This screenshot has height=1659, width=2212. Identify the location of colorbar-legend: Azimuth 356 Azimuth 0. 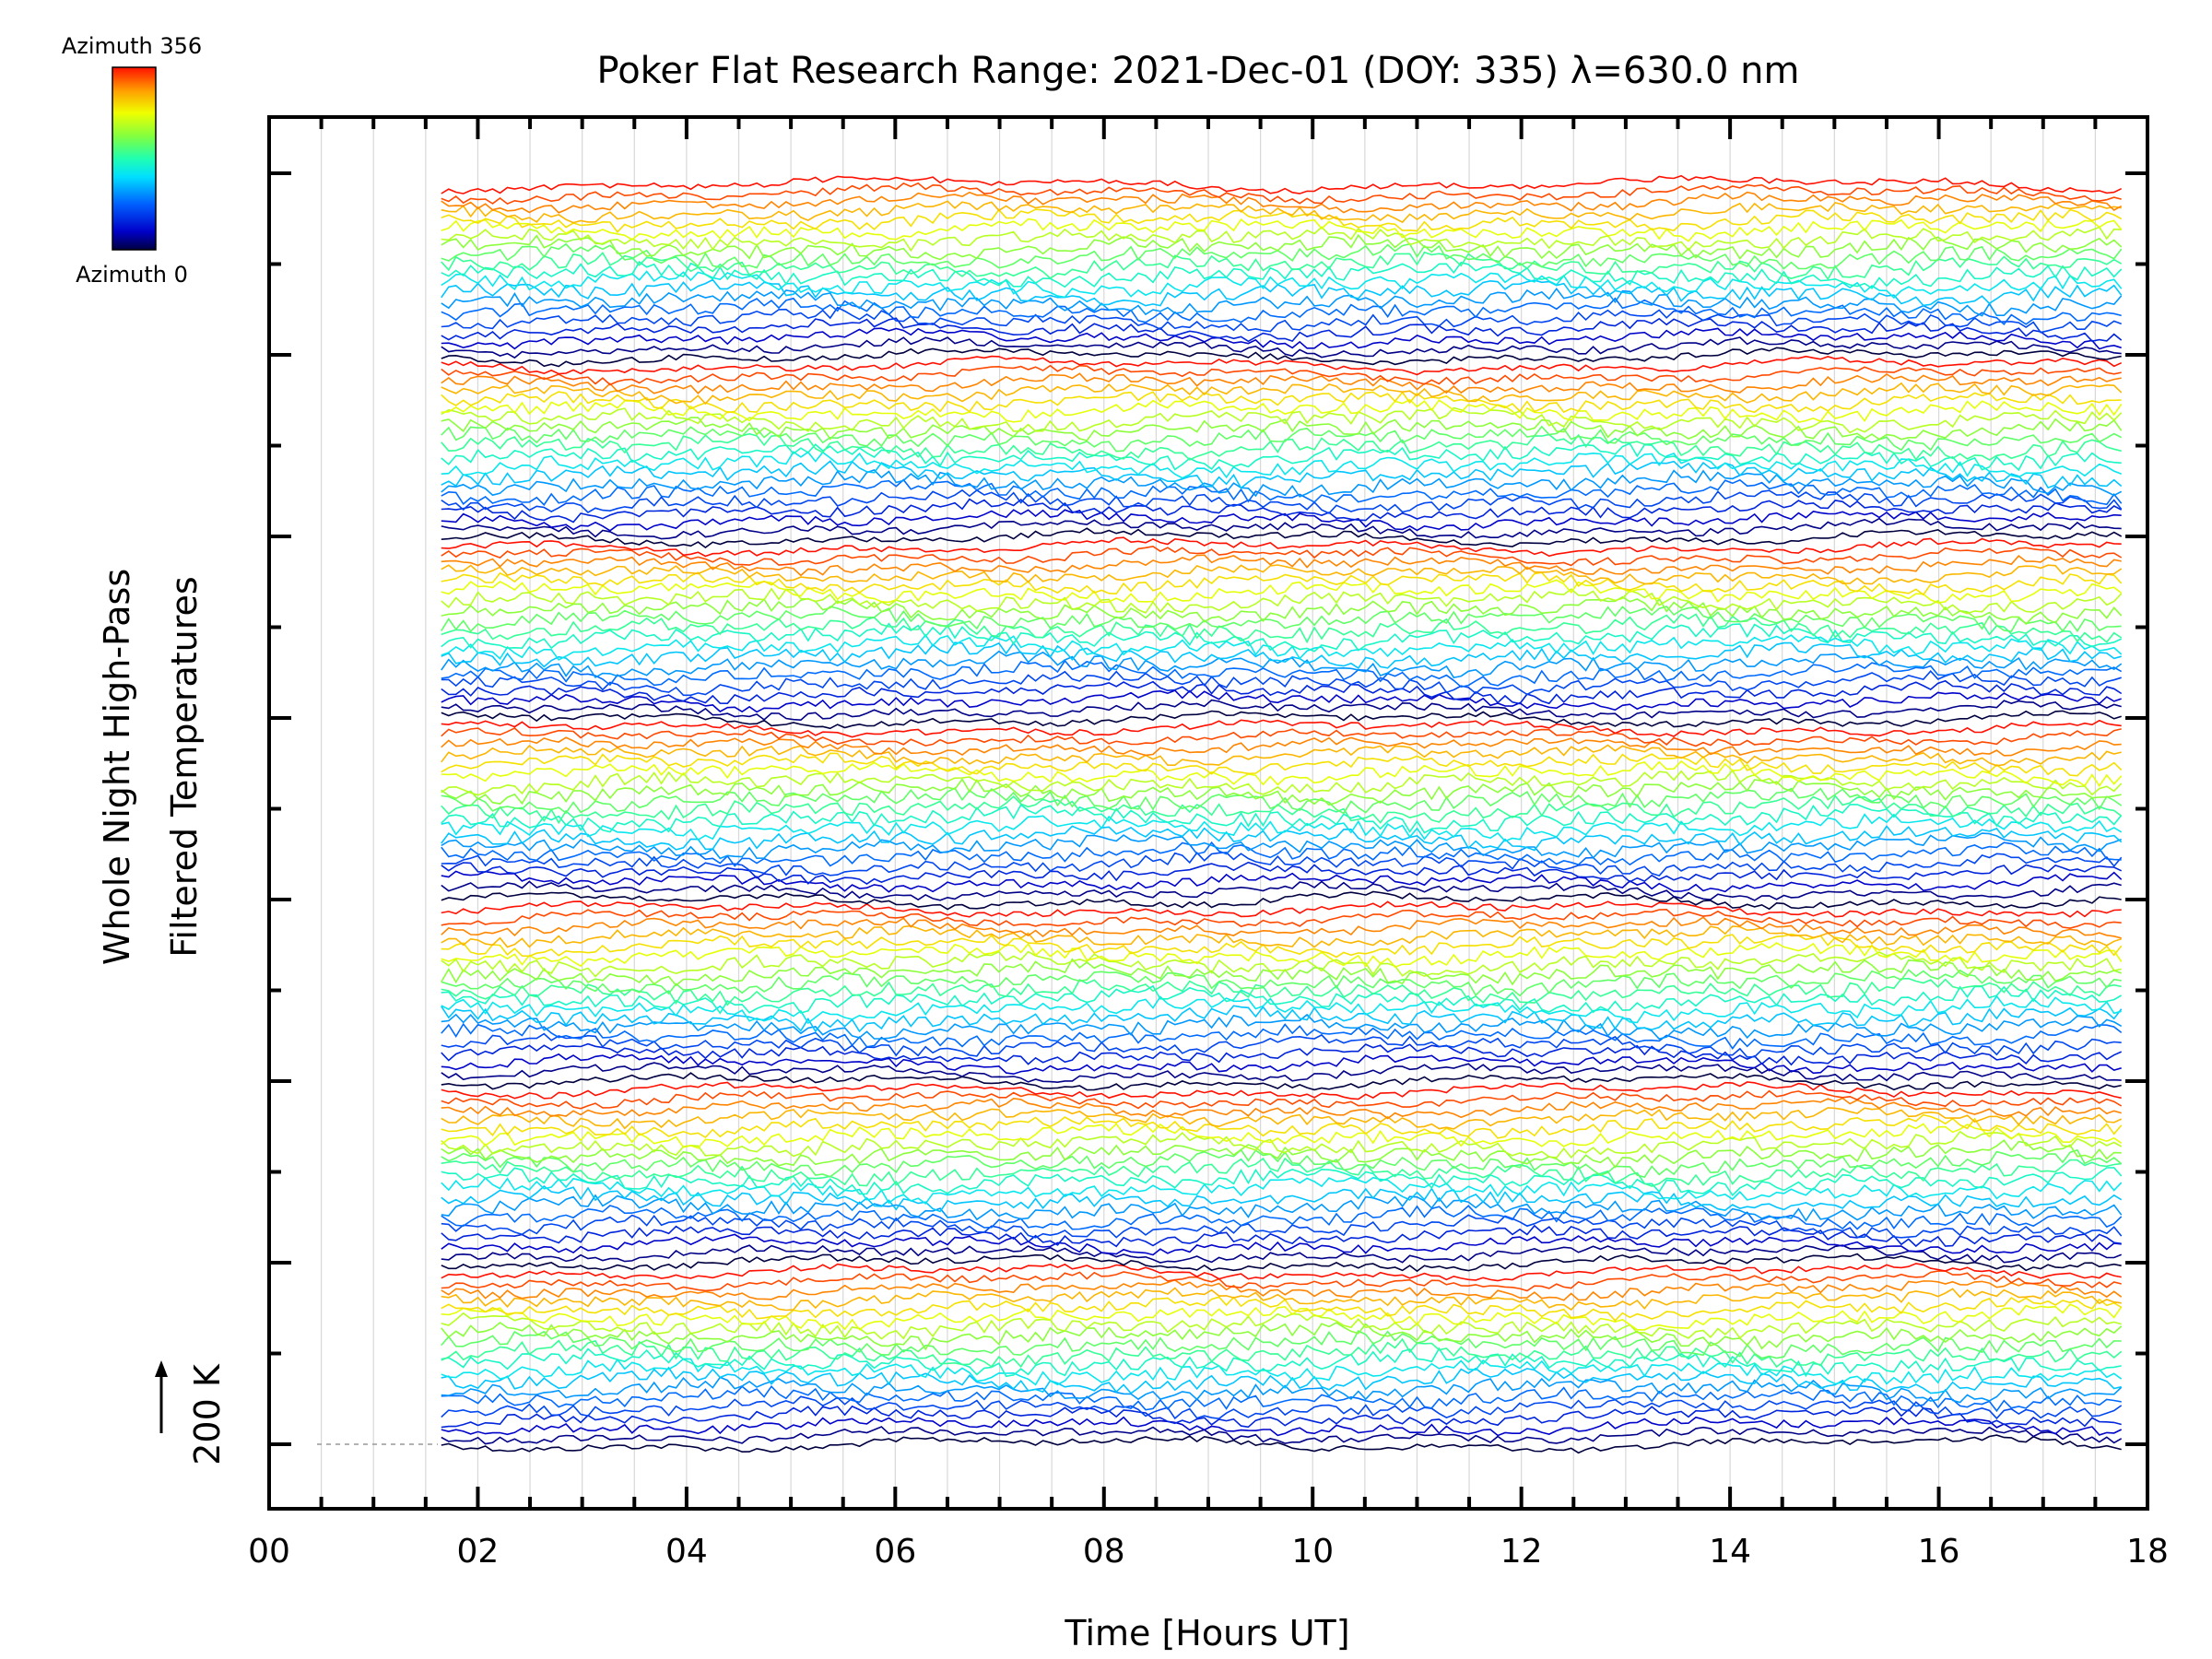
(132, 160).